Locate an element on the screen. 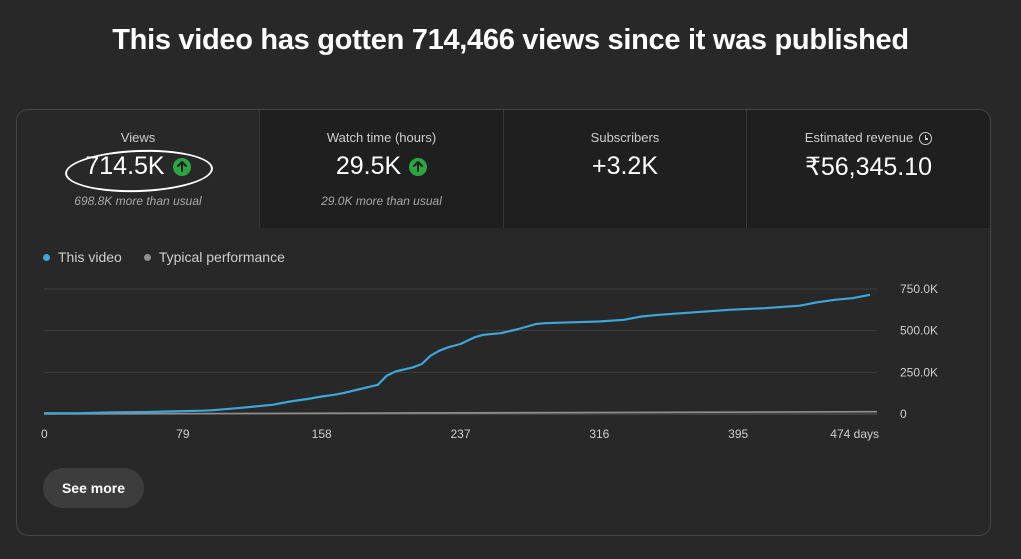 Image resolution: width=1021 pixels, height=559 pixels. x-tick-label: 79 is located at coordinates (183, 434).